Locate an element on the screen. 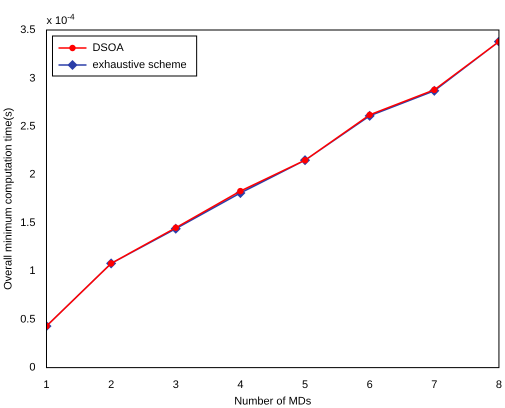  x-tick-label: 6 is located at coordinates (369, 385).